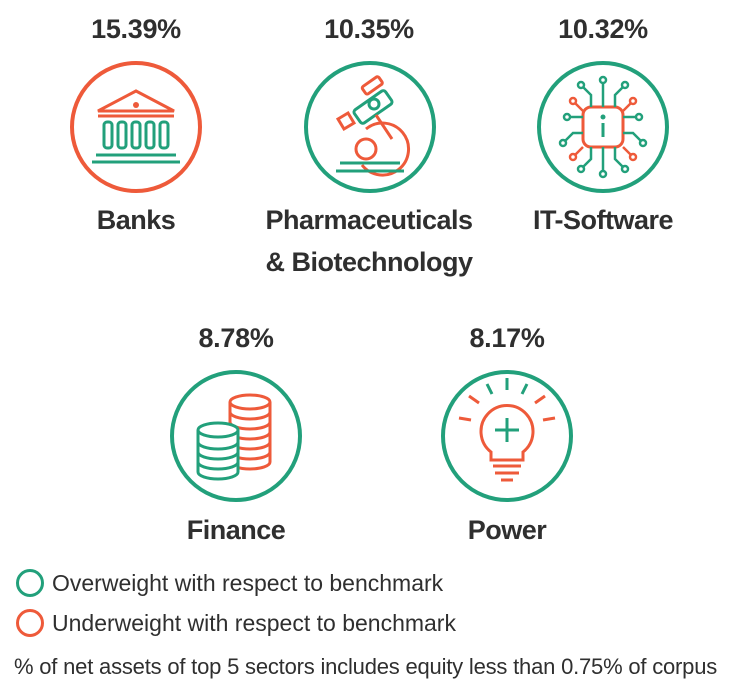  What do you see at coordinates (136, 220) in the screenshot?
I see `banks-label: Banks` at bounding box center [136, 220].